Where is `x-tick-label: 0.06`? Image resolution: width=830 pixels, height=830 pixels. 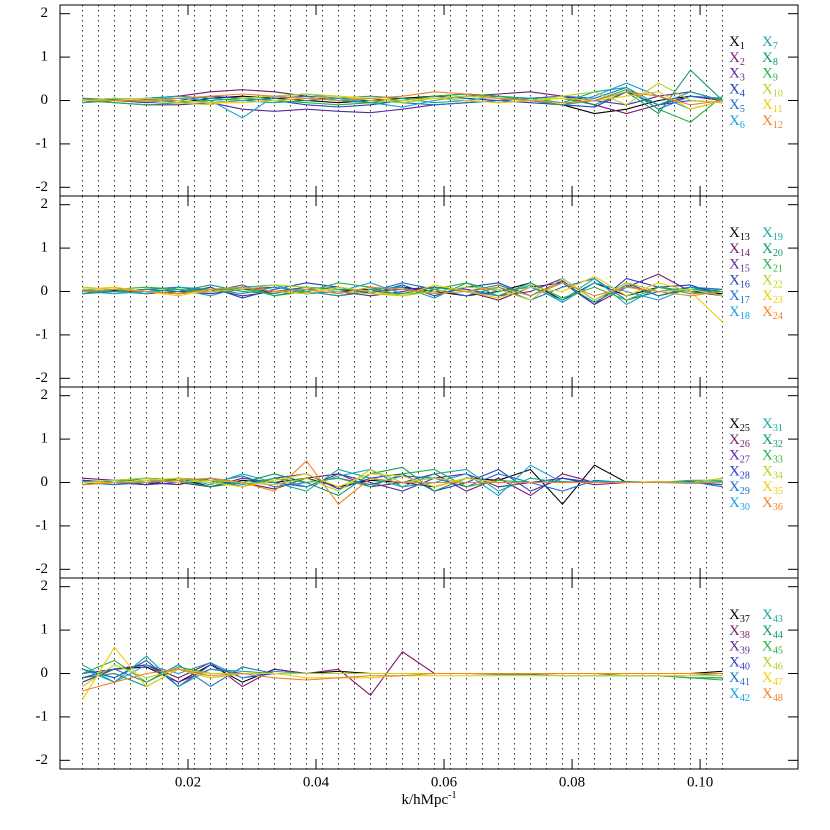
x-tick-label: 0.06 is located at coordinates (444, 782).